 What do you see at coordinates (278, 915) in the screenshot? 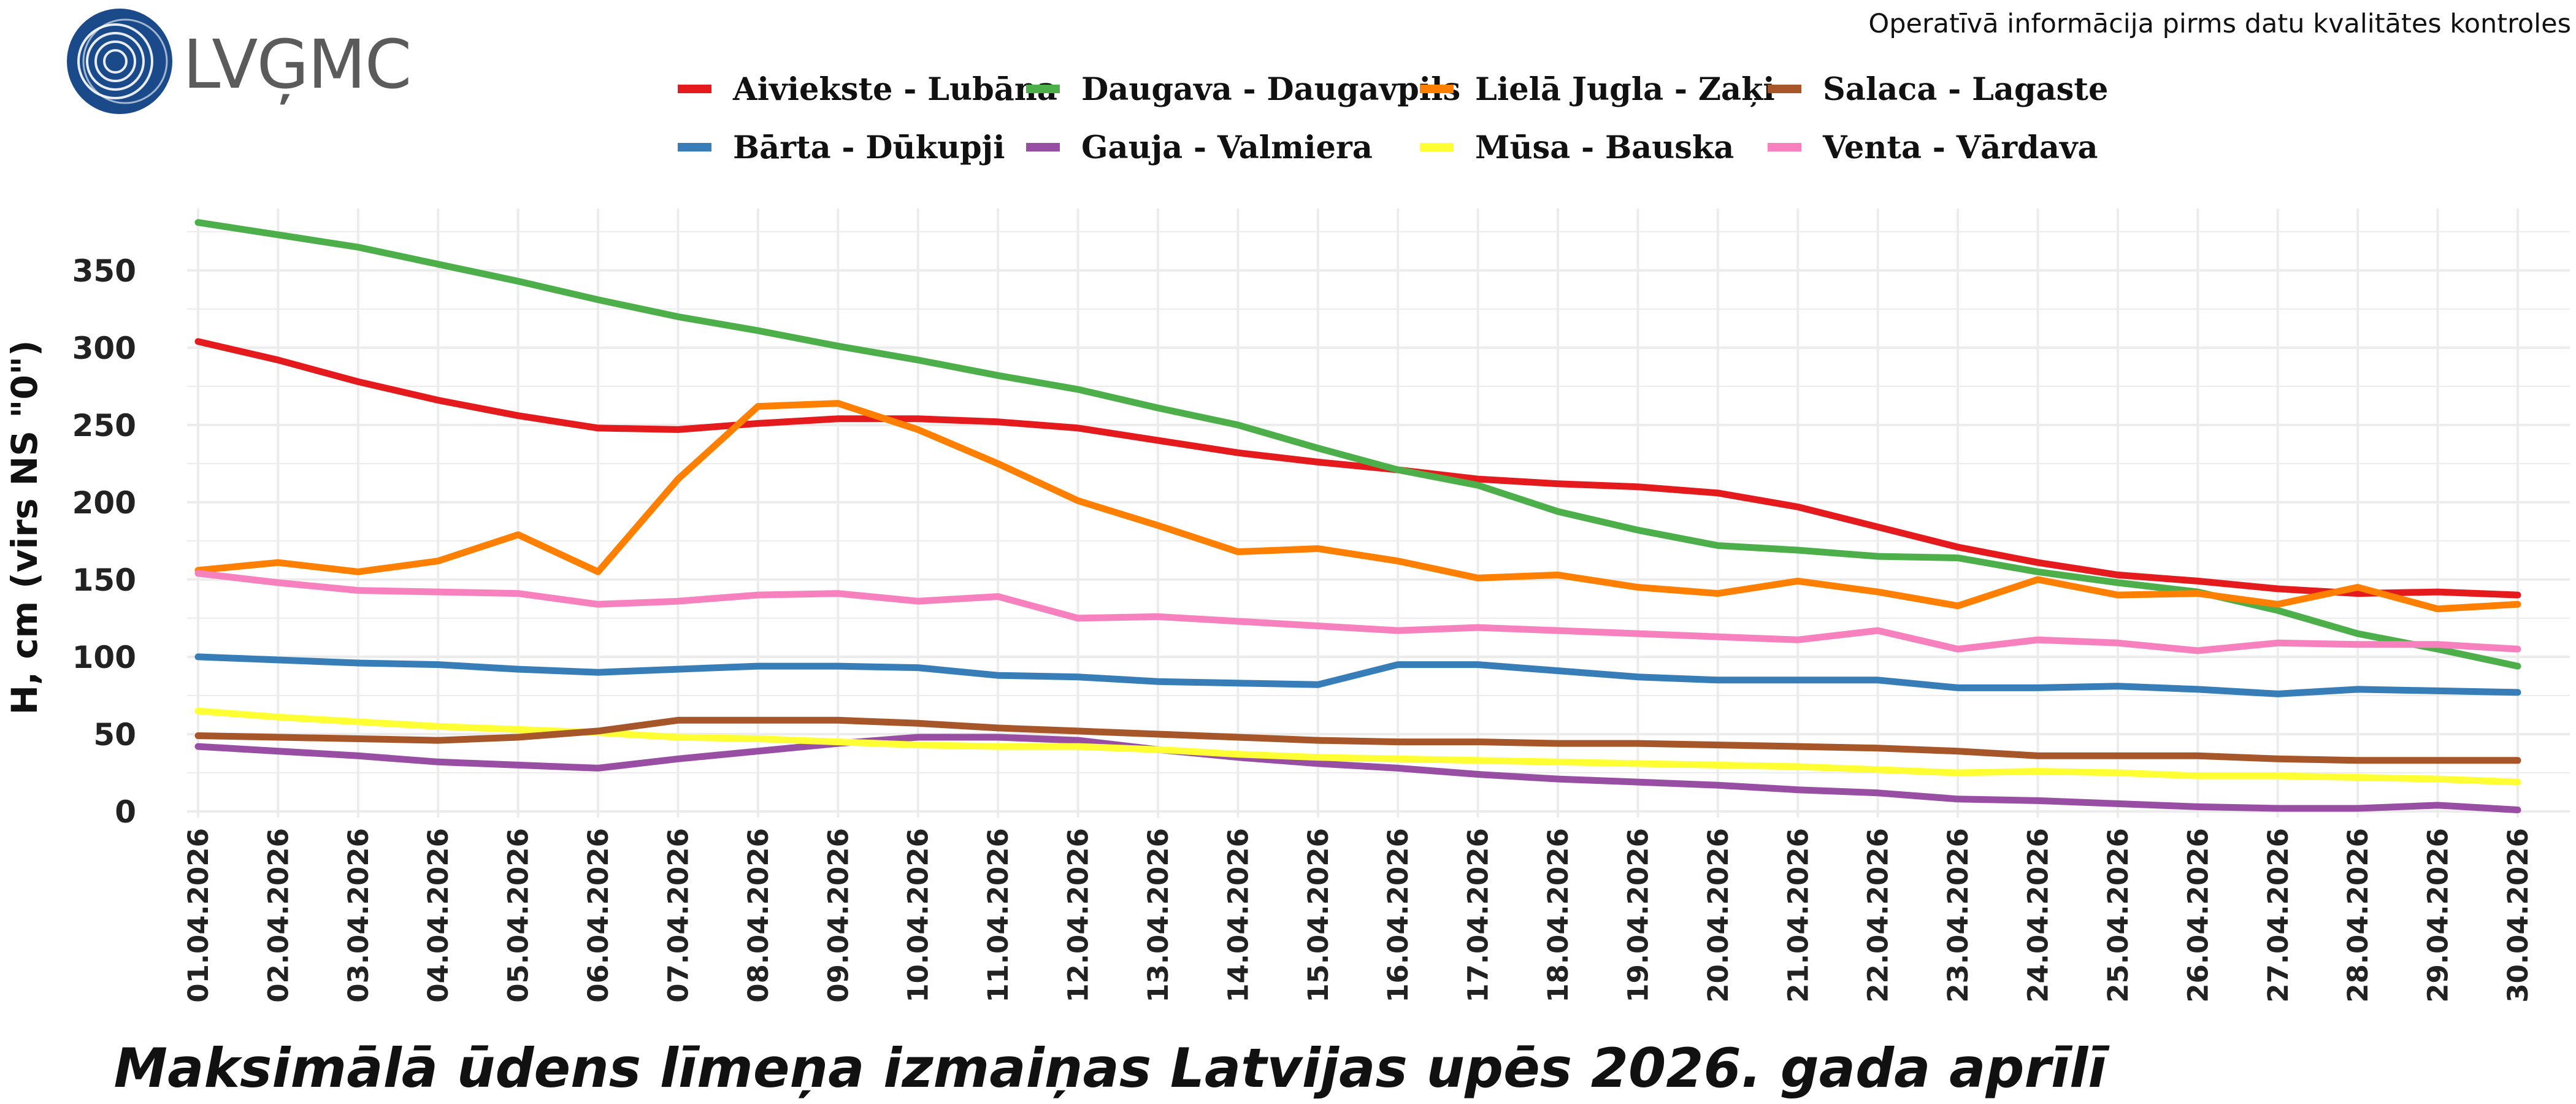
I see `x-tick-label: 02.04.2026` at bounding box center [278, 915].